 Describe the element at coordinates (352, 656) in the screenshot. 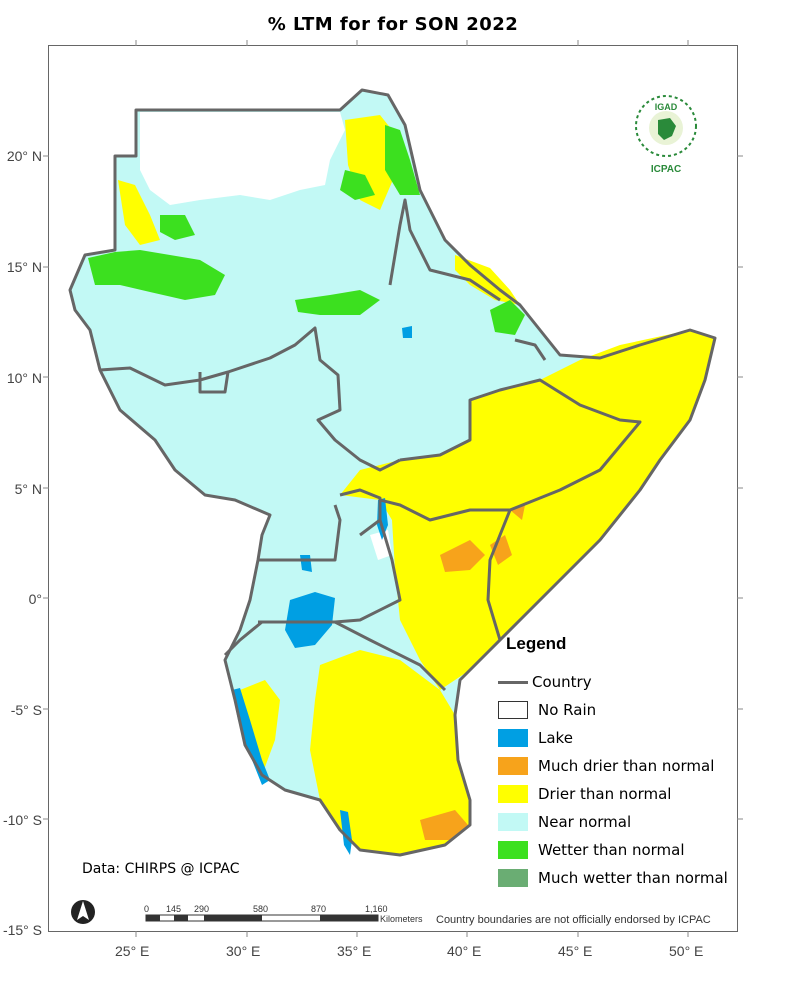

I see `border-tanzania` at that location.